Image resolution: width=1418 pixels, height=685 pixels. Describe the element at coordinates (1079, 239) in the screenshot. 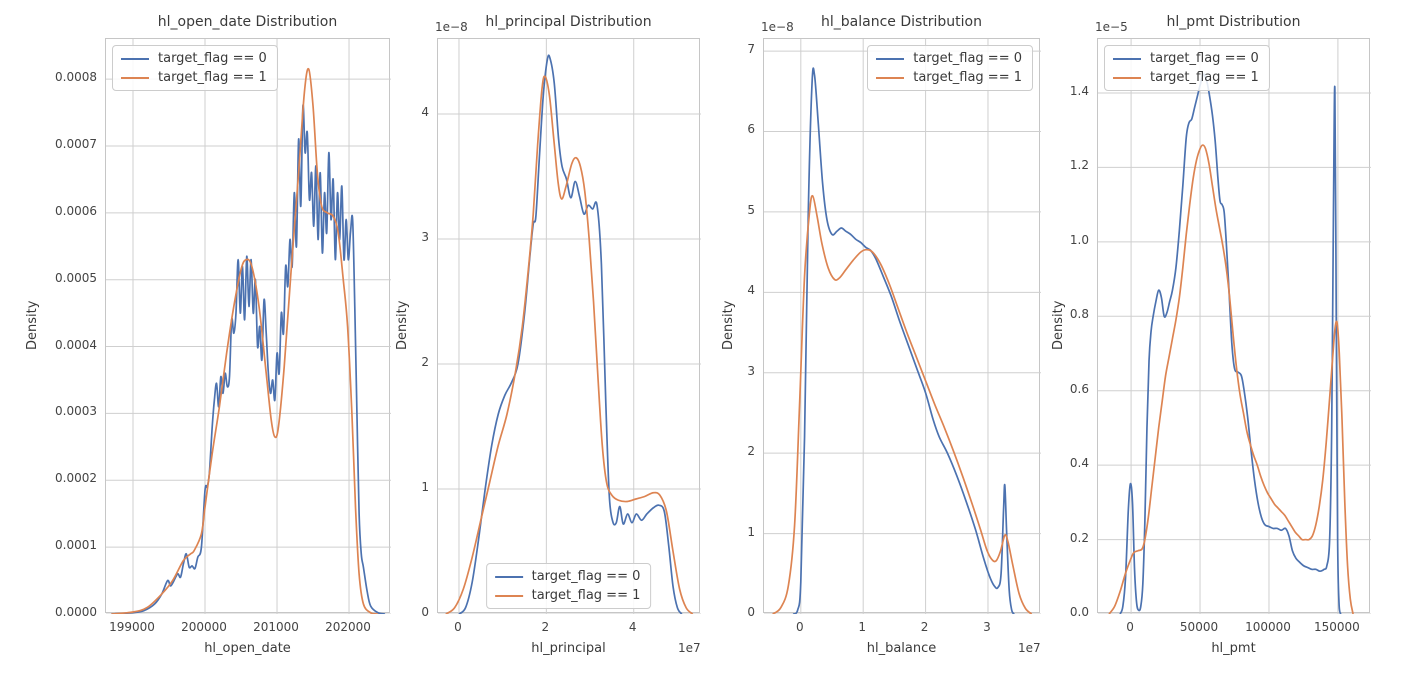

I see `y-tick-label: 1.0` at that location.